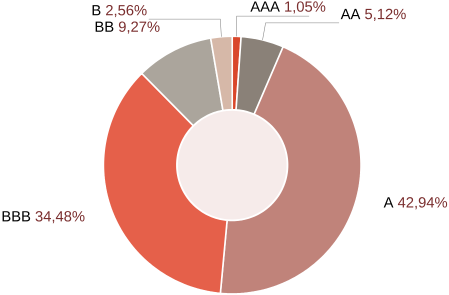 This screenshot has height=295, width=449. I want to click on slice-label: BBB, so click(16, 216).